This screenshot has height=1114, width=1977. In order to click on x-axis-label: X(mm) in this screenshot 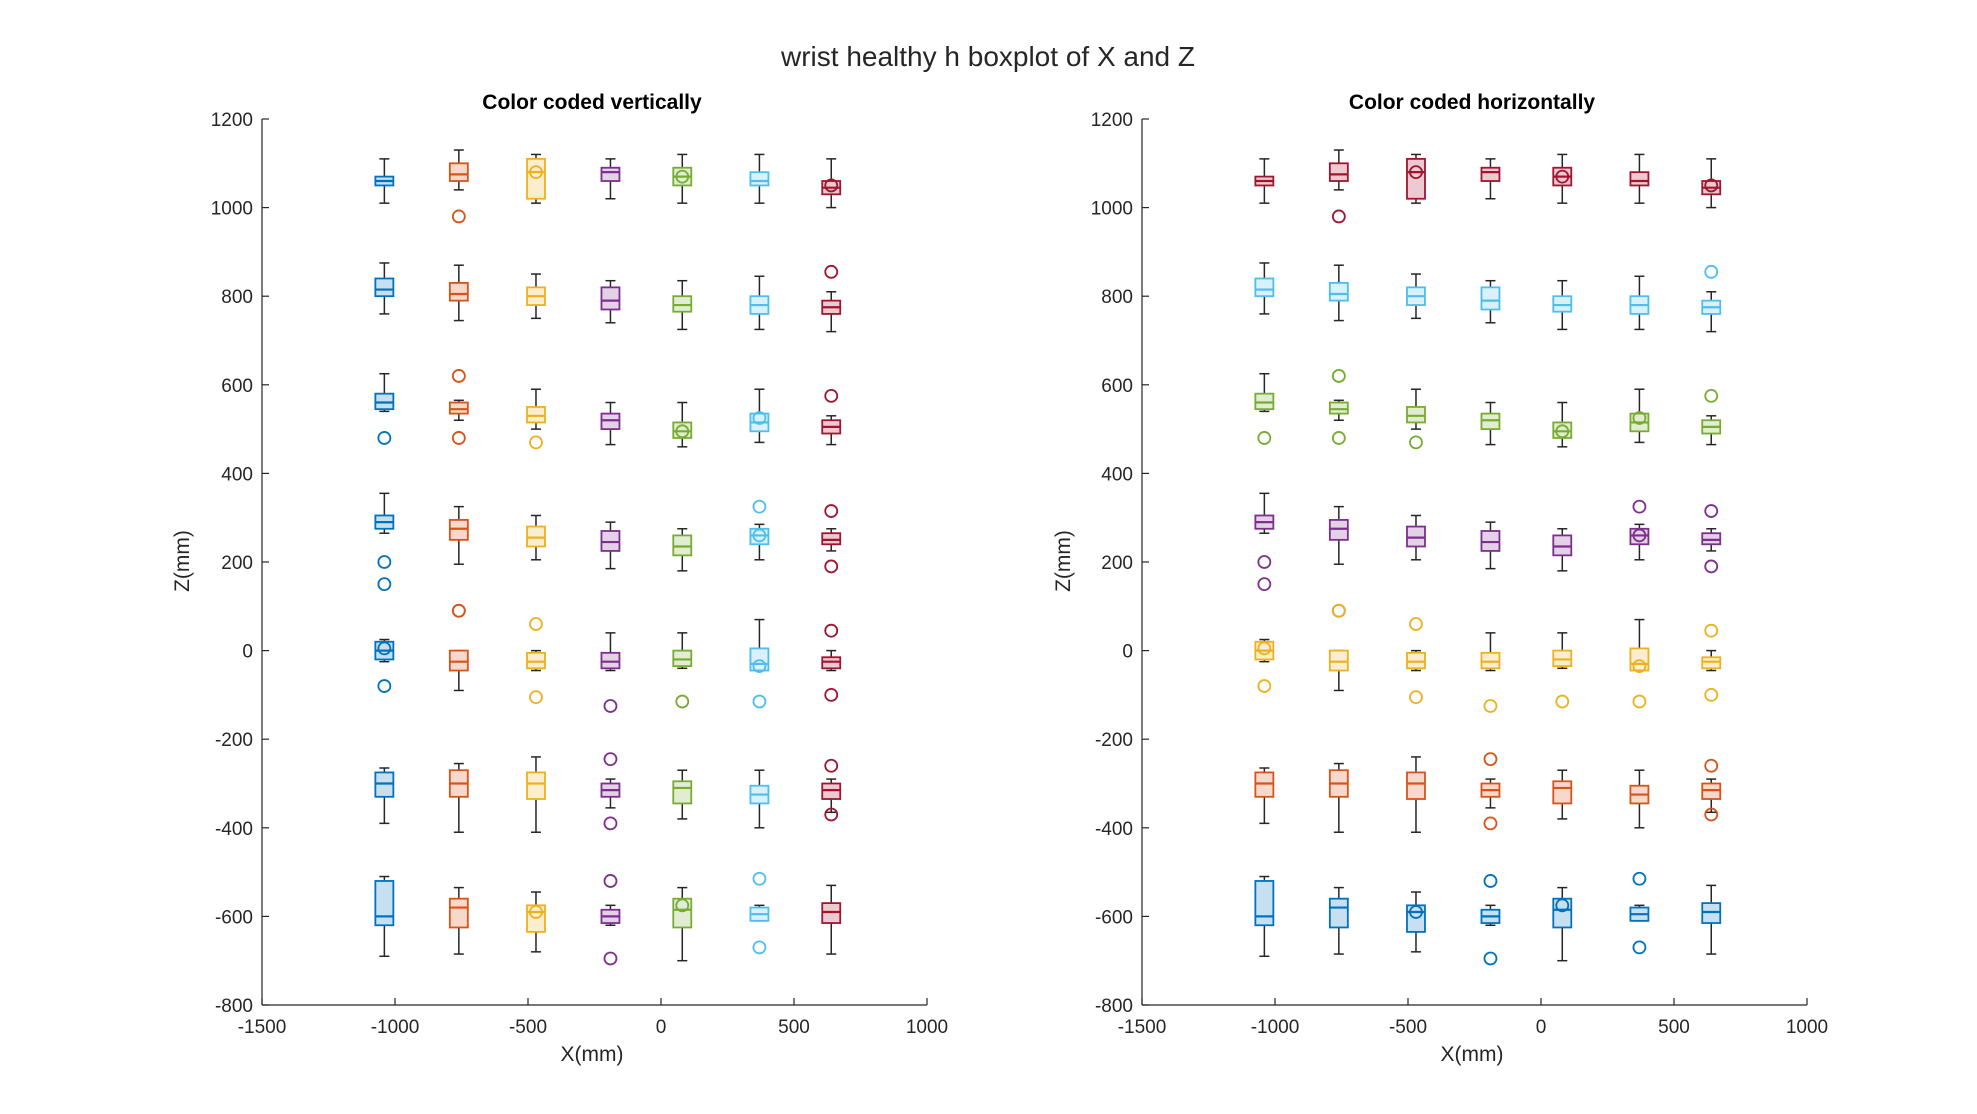, I will do `click(1472, 1054)`.